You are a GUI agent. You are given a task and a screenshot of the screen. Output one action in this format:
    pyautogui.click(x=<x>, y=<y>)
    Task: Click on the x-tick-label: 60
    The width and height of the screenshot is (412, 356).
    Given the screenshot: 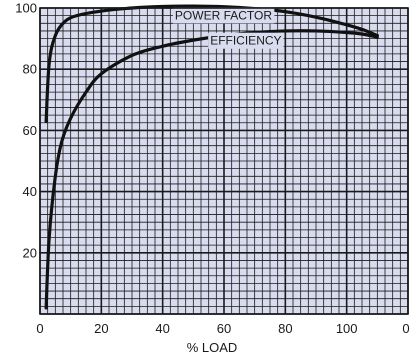 What is the action you would take?
    pyautogui.click(x=224, y=328)
    